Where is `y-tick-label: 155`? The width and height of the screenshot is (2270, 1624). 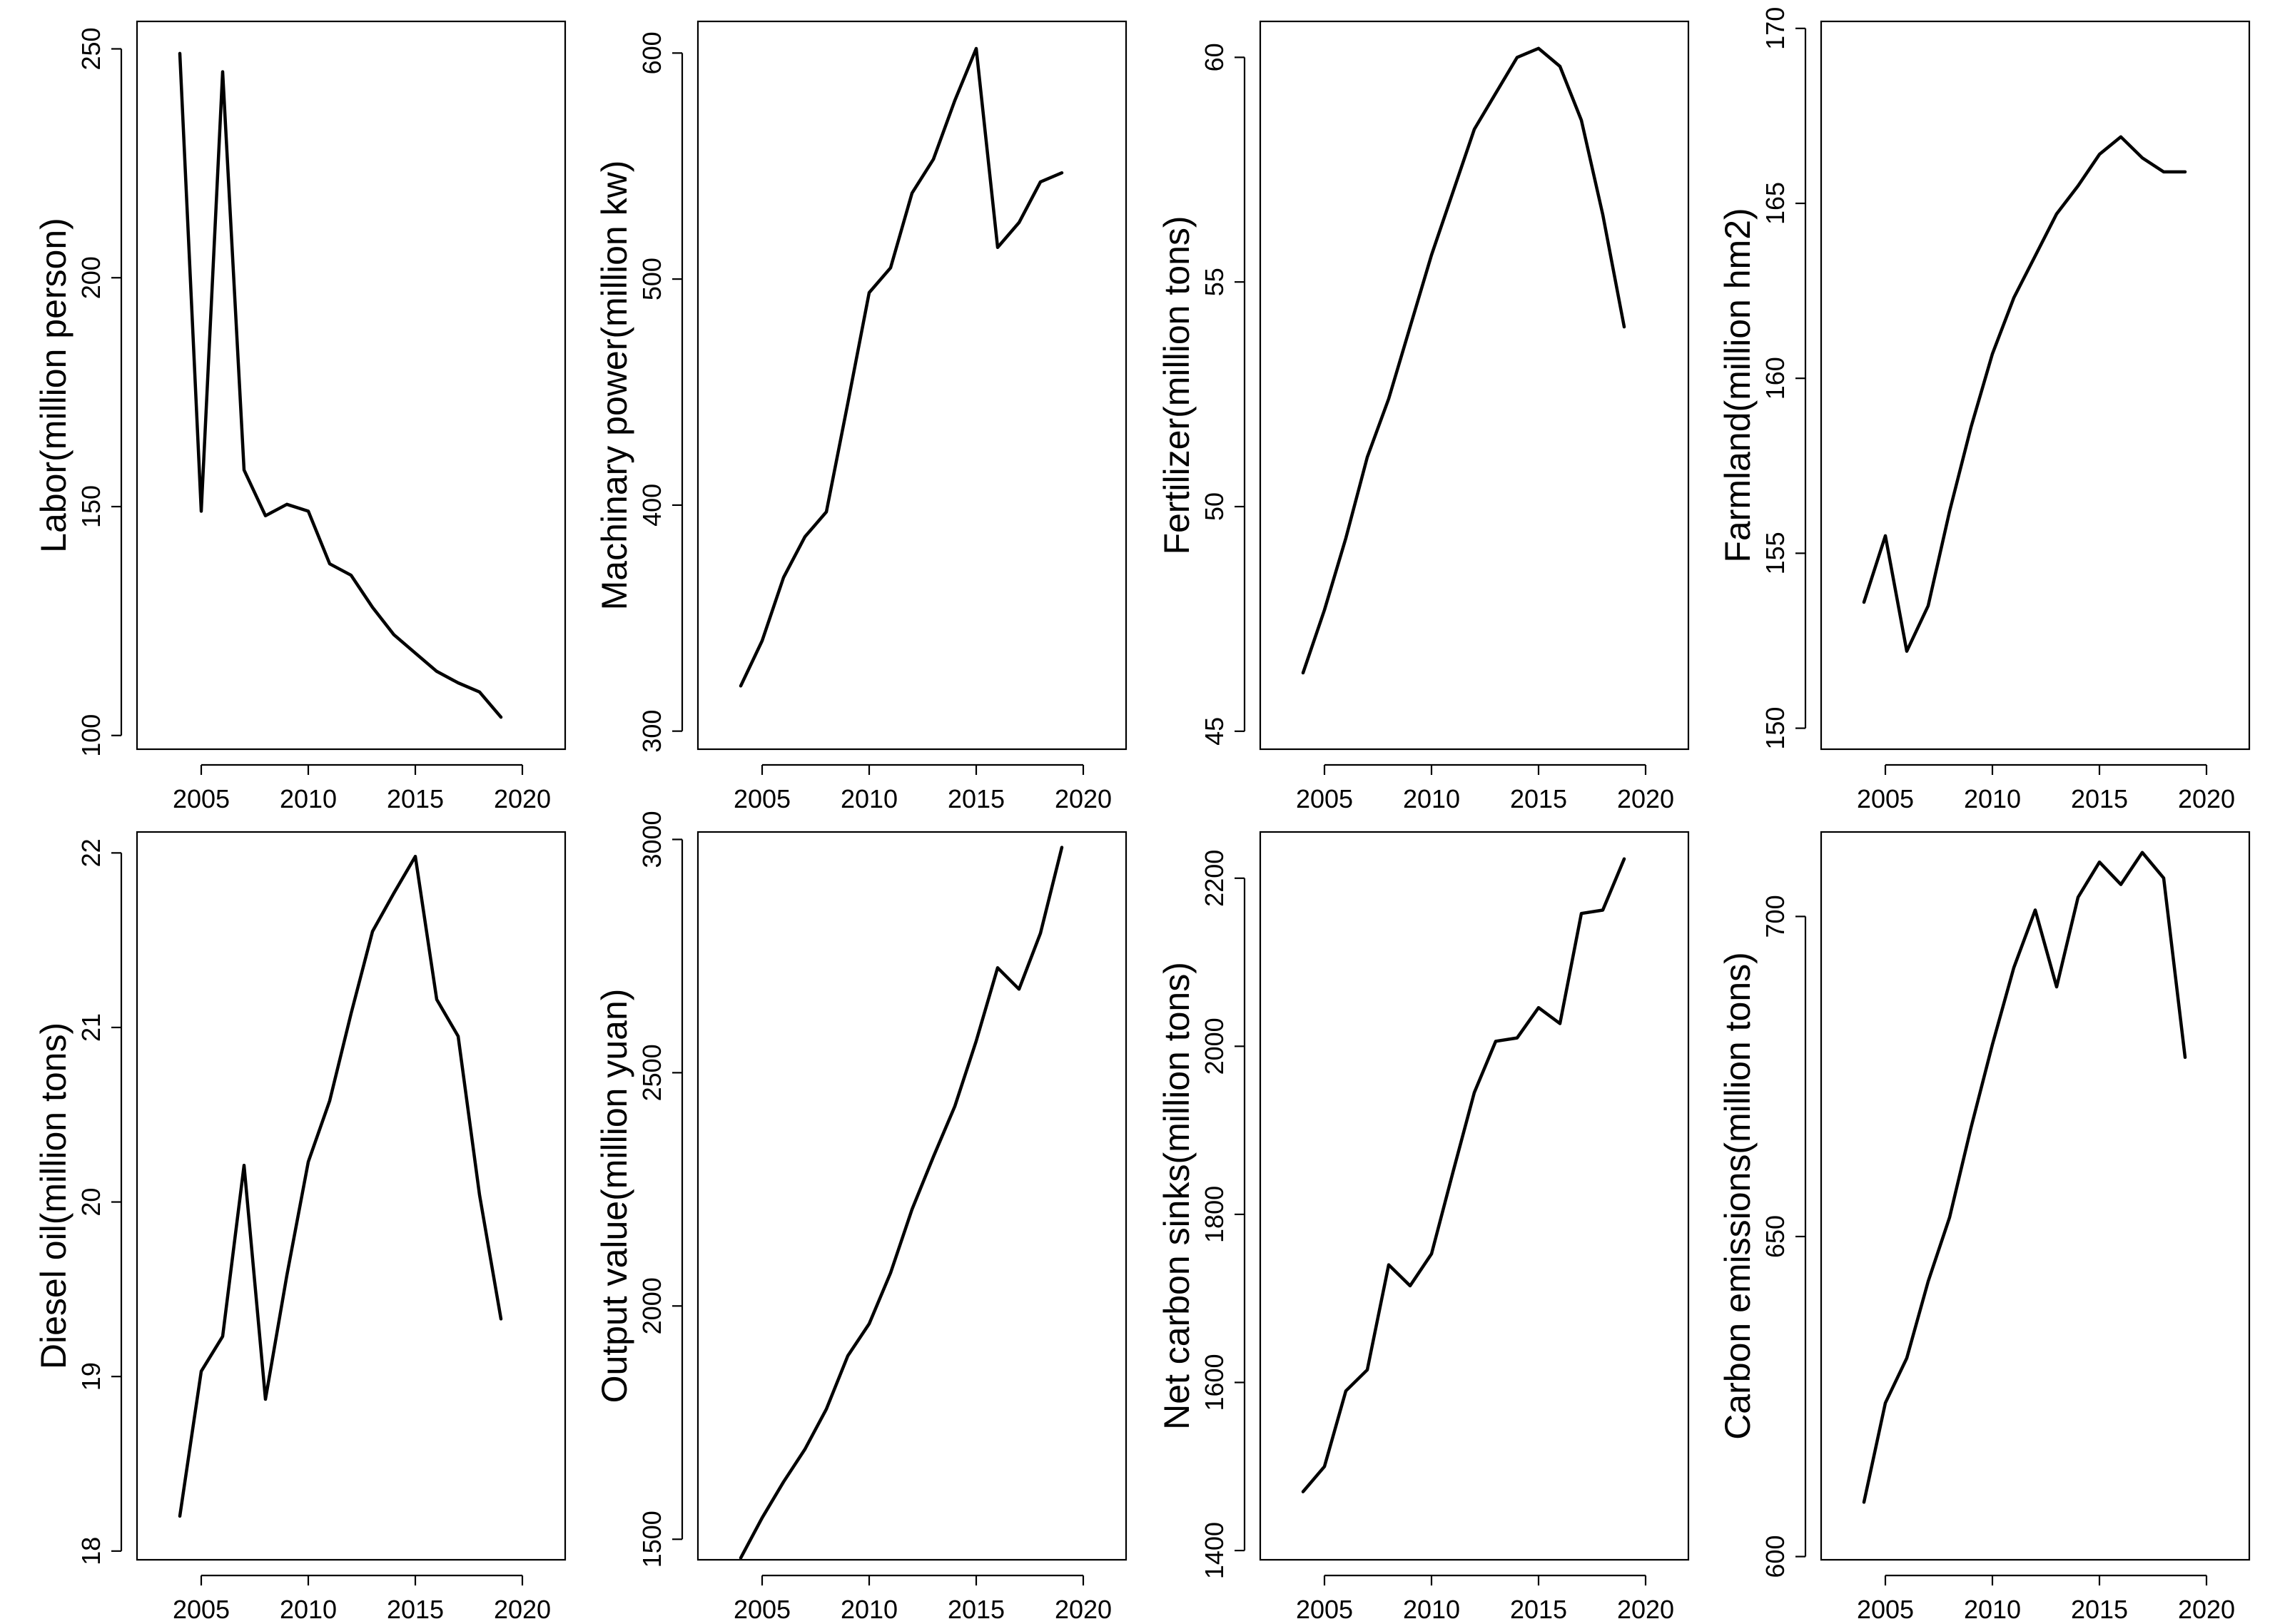 y-tick-label: 155 is located at coordinates (1775, 553).